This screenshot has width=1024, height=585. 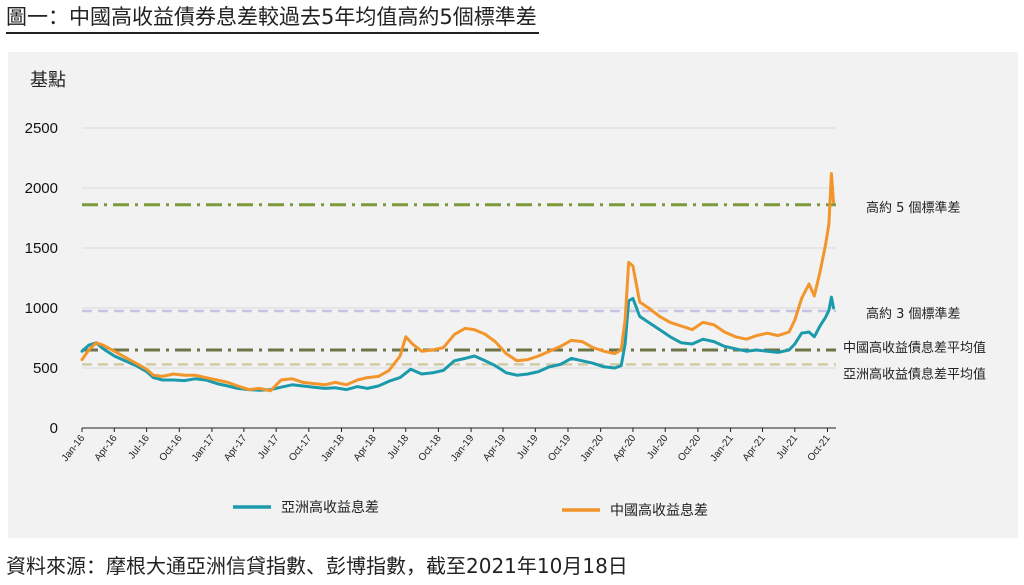 What do you see at coordinates (300, 448) in the screenshot?
I see `x-tick-Oct-17: Oct-17` at bounding box center [300, 448].